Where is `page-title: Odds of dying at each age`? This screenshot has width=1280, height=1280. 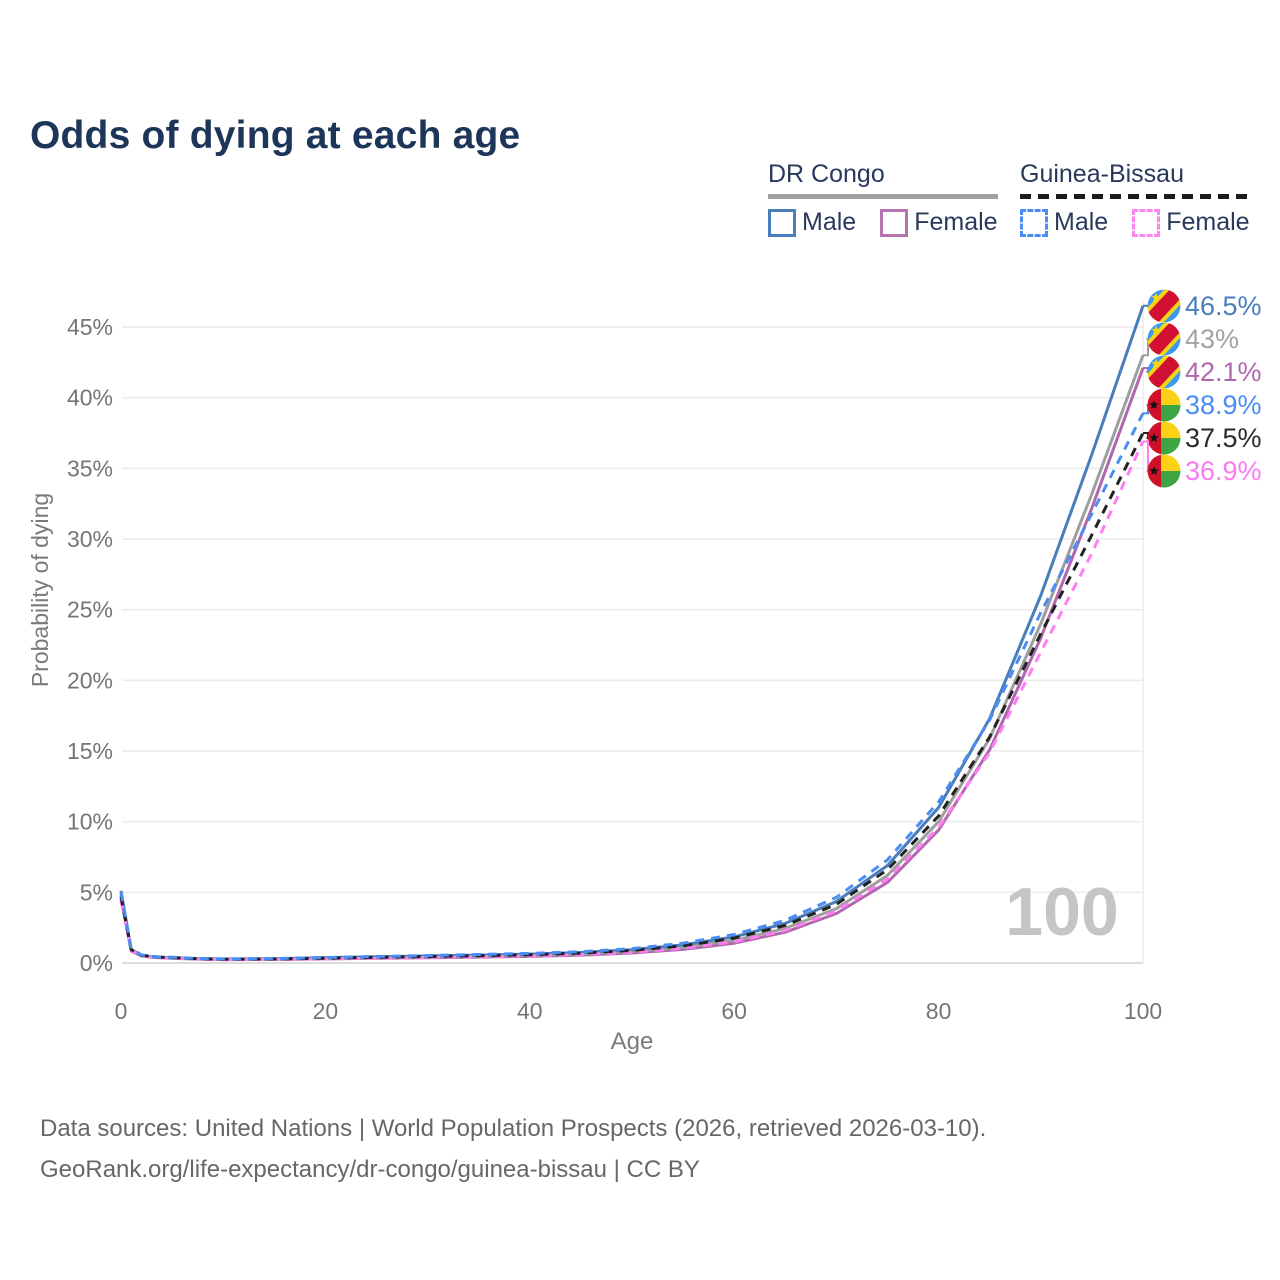 page-title: Odds of dying at each age is located at coordinates (275, 136).